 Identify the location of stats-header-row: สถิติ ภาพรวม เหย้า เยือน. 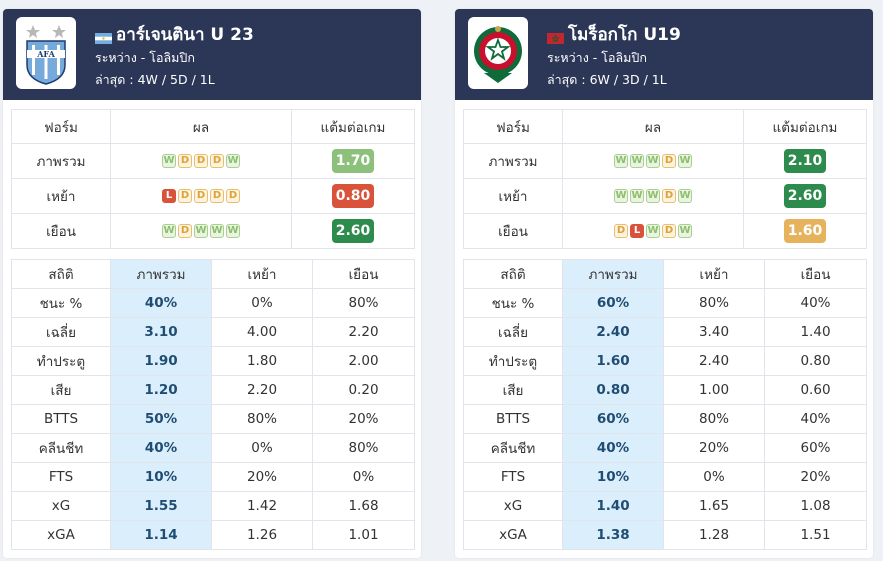
(213, 274).